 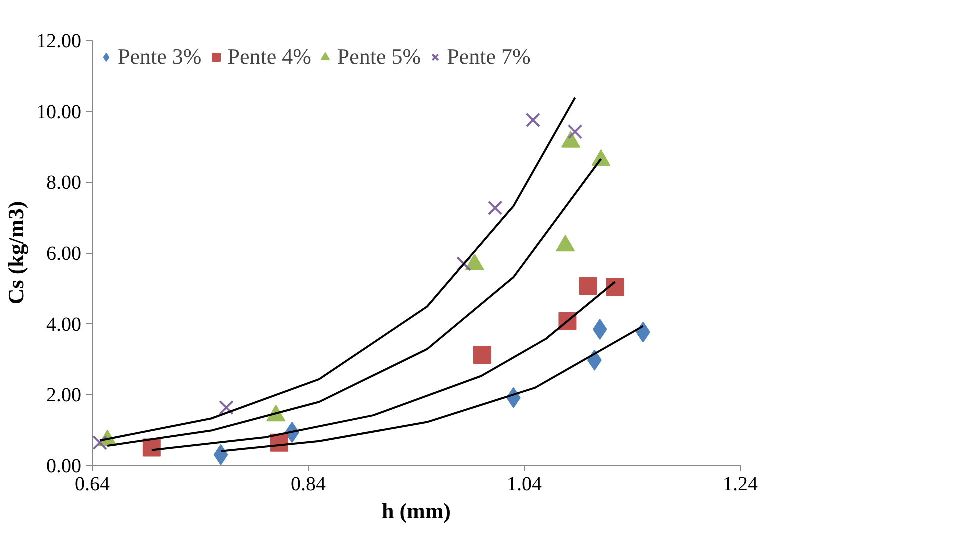 What do you see at coordinates (64, 395) in the screenshot?
I see `y-tick-label: 2.00` at bounding box center [64, 395].